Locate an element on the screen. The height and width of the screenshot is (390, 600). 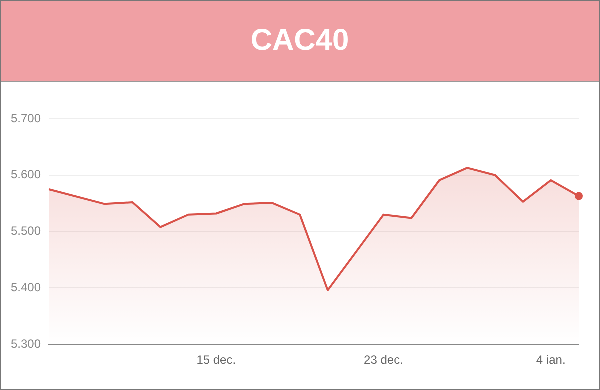
x-tick-label: 15 dec. is located at coordinates (216, 360).